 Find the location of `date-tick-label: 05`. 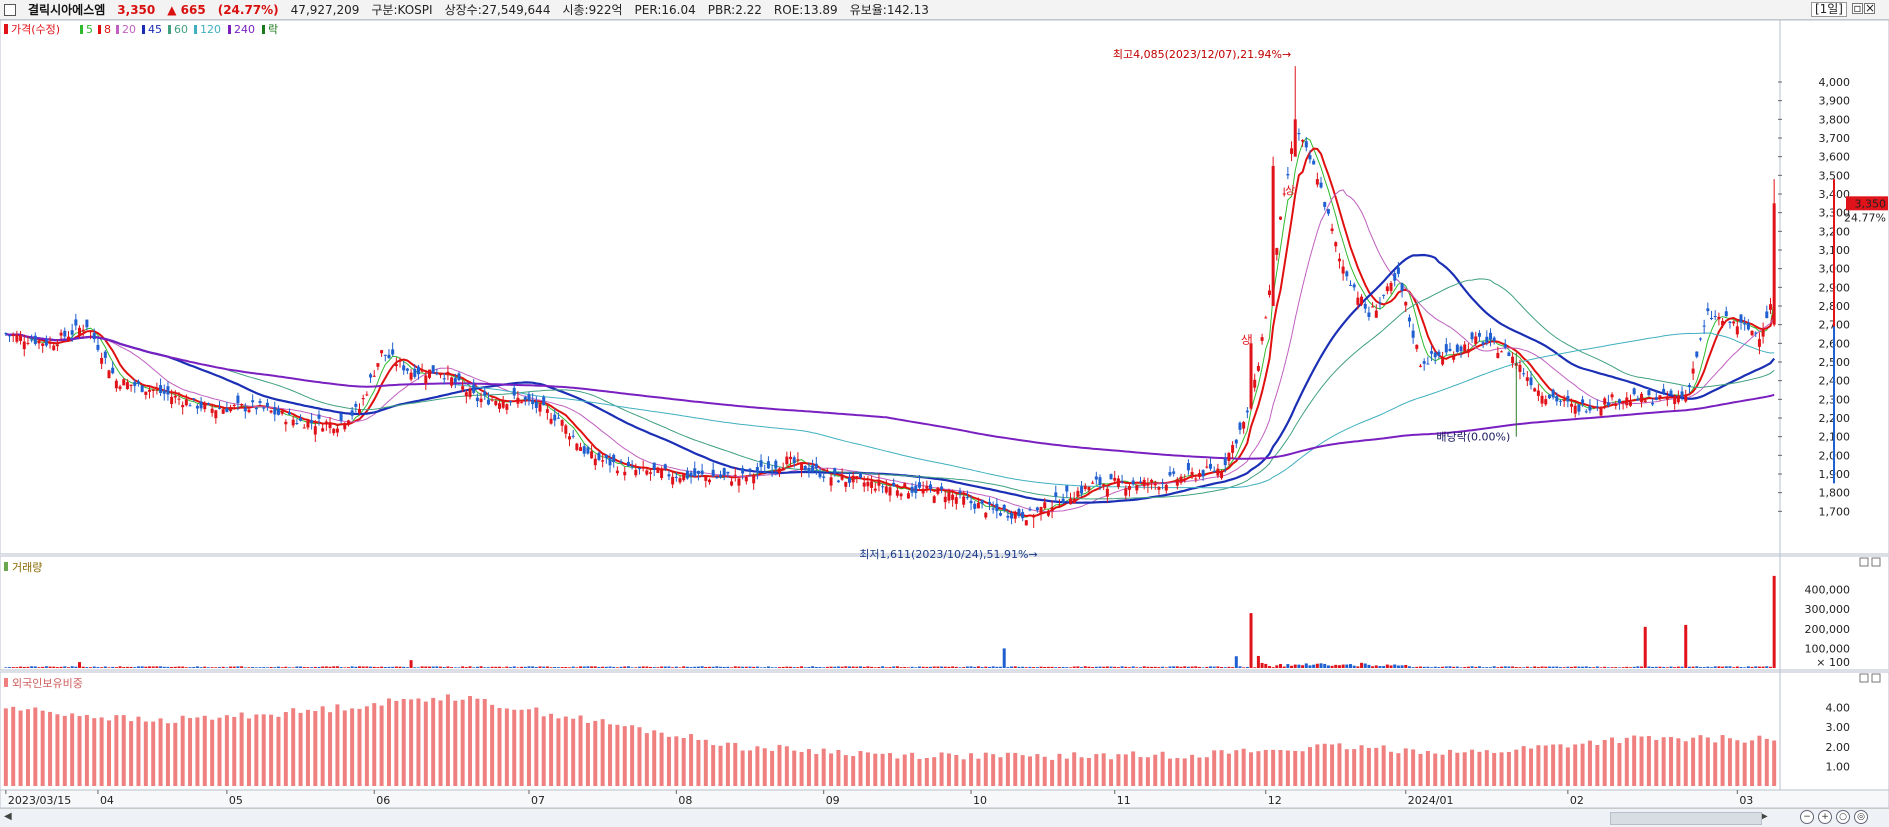

date-tick-label: 05 is located at coordinates (236, 800).